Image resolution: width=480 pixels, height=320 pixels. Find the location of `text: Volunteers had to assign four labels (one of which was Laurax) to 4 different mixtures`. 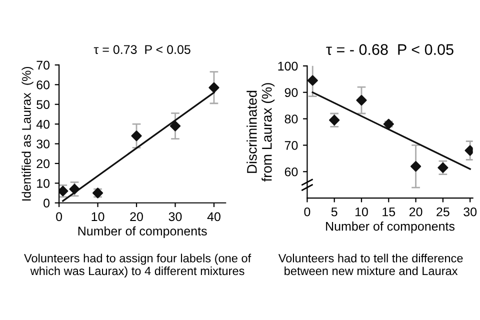

text: Volunteers had to assign four labels (one of which was Laurax) to 4 different mixtures is located at coordinates (138, 266).